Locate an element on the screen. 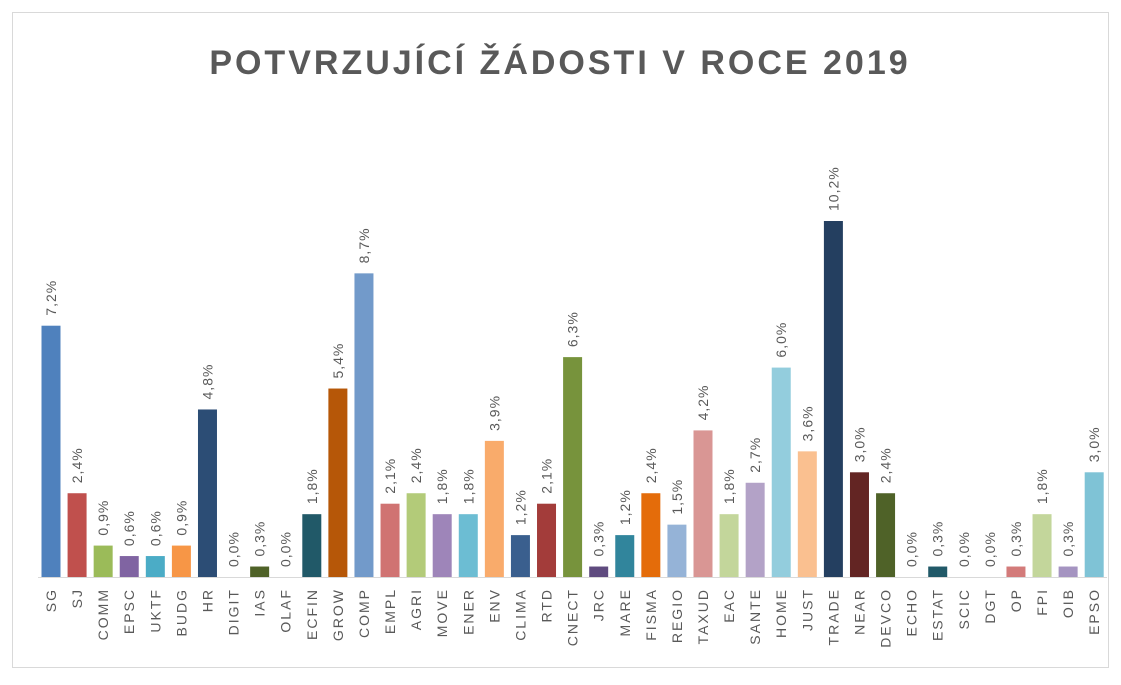 The height and width of the screenshot is (685, 1121). value-label: 6,3% is located at coordinates (573, 329).